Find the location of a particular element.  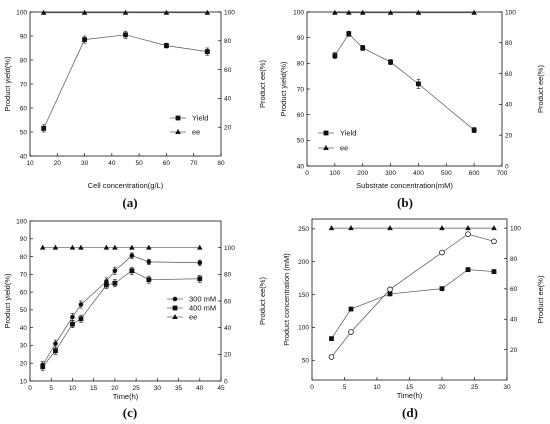

x-tick-label: 30 is located at coordinates (158, 388).